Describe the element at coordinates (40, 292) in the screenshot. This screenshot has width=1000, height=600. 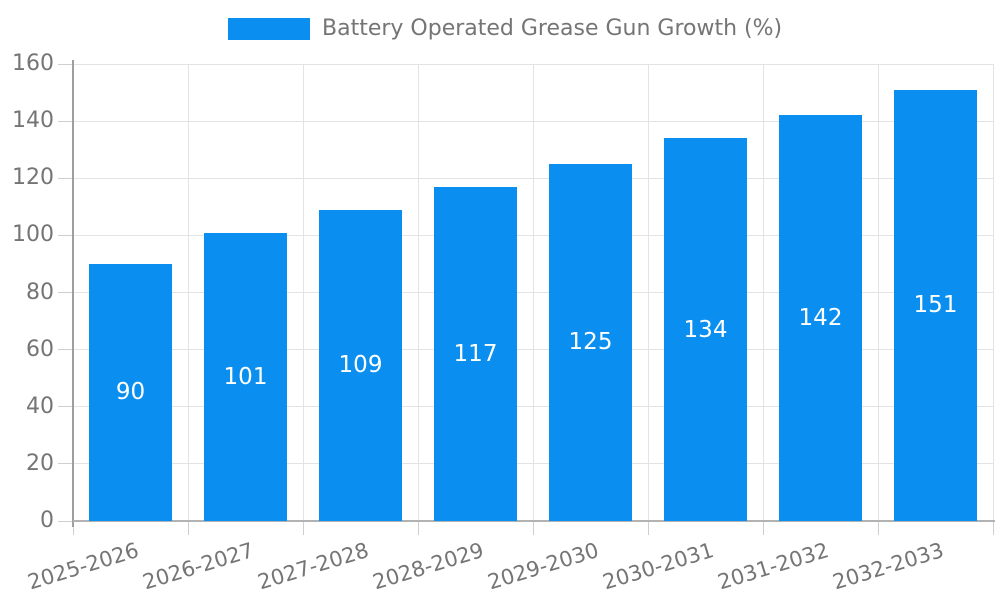
I see `y-tick-label: 80` at that location.